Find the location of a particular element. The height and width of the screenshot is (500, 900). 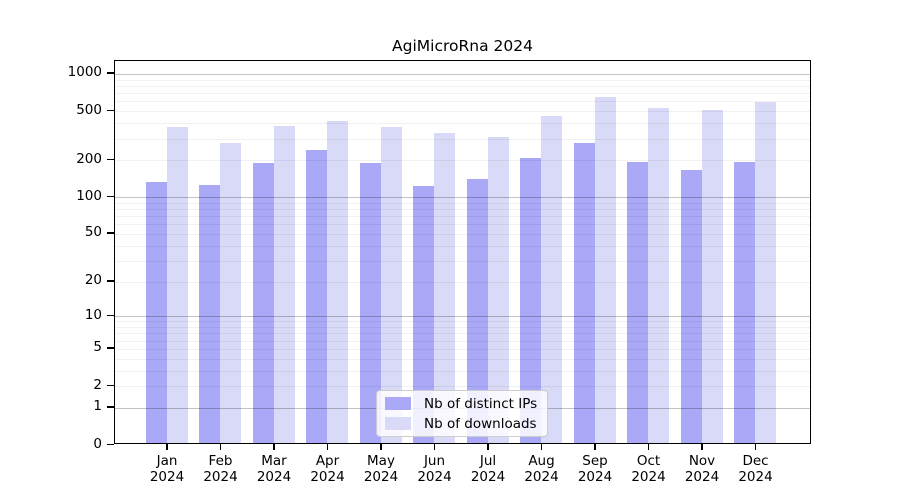

gridline-major is located at coordinates (462, 74).